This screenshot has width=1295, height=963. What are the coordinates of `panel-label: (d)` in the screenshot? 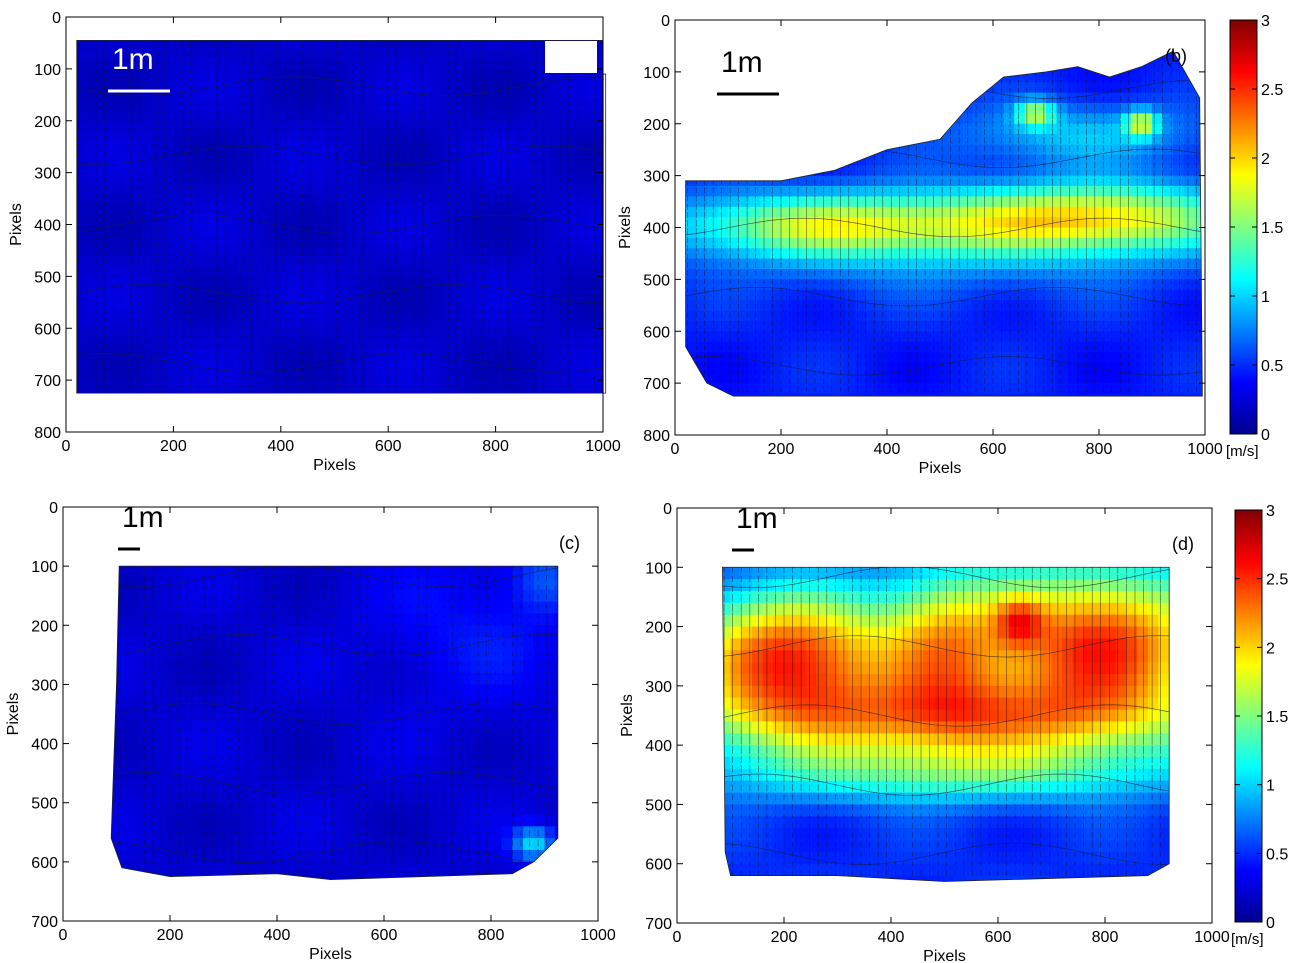 It's located at (1183, 544).